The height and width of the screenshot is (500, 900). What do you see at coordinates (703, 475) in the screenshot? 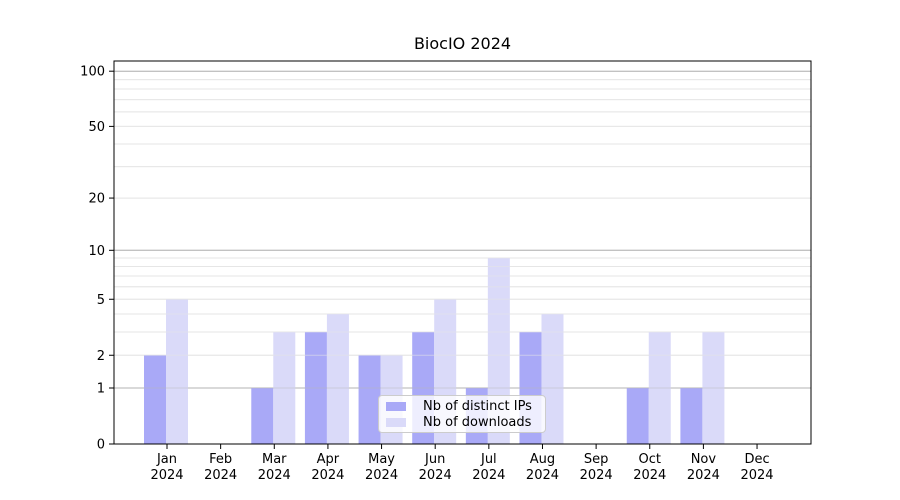
I see `x-tick-label-year-Nov: 2024` at bounding box center [703, 475].